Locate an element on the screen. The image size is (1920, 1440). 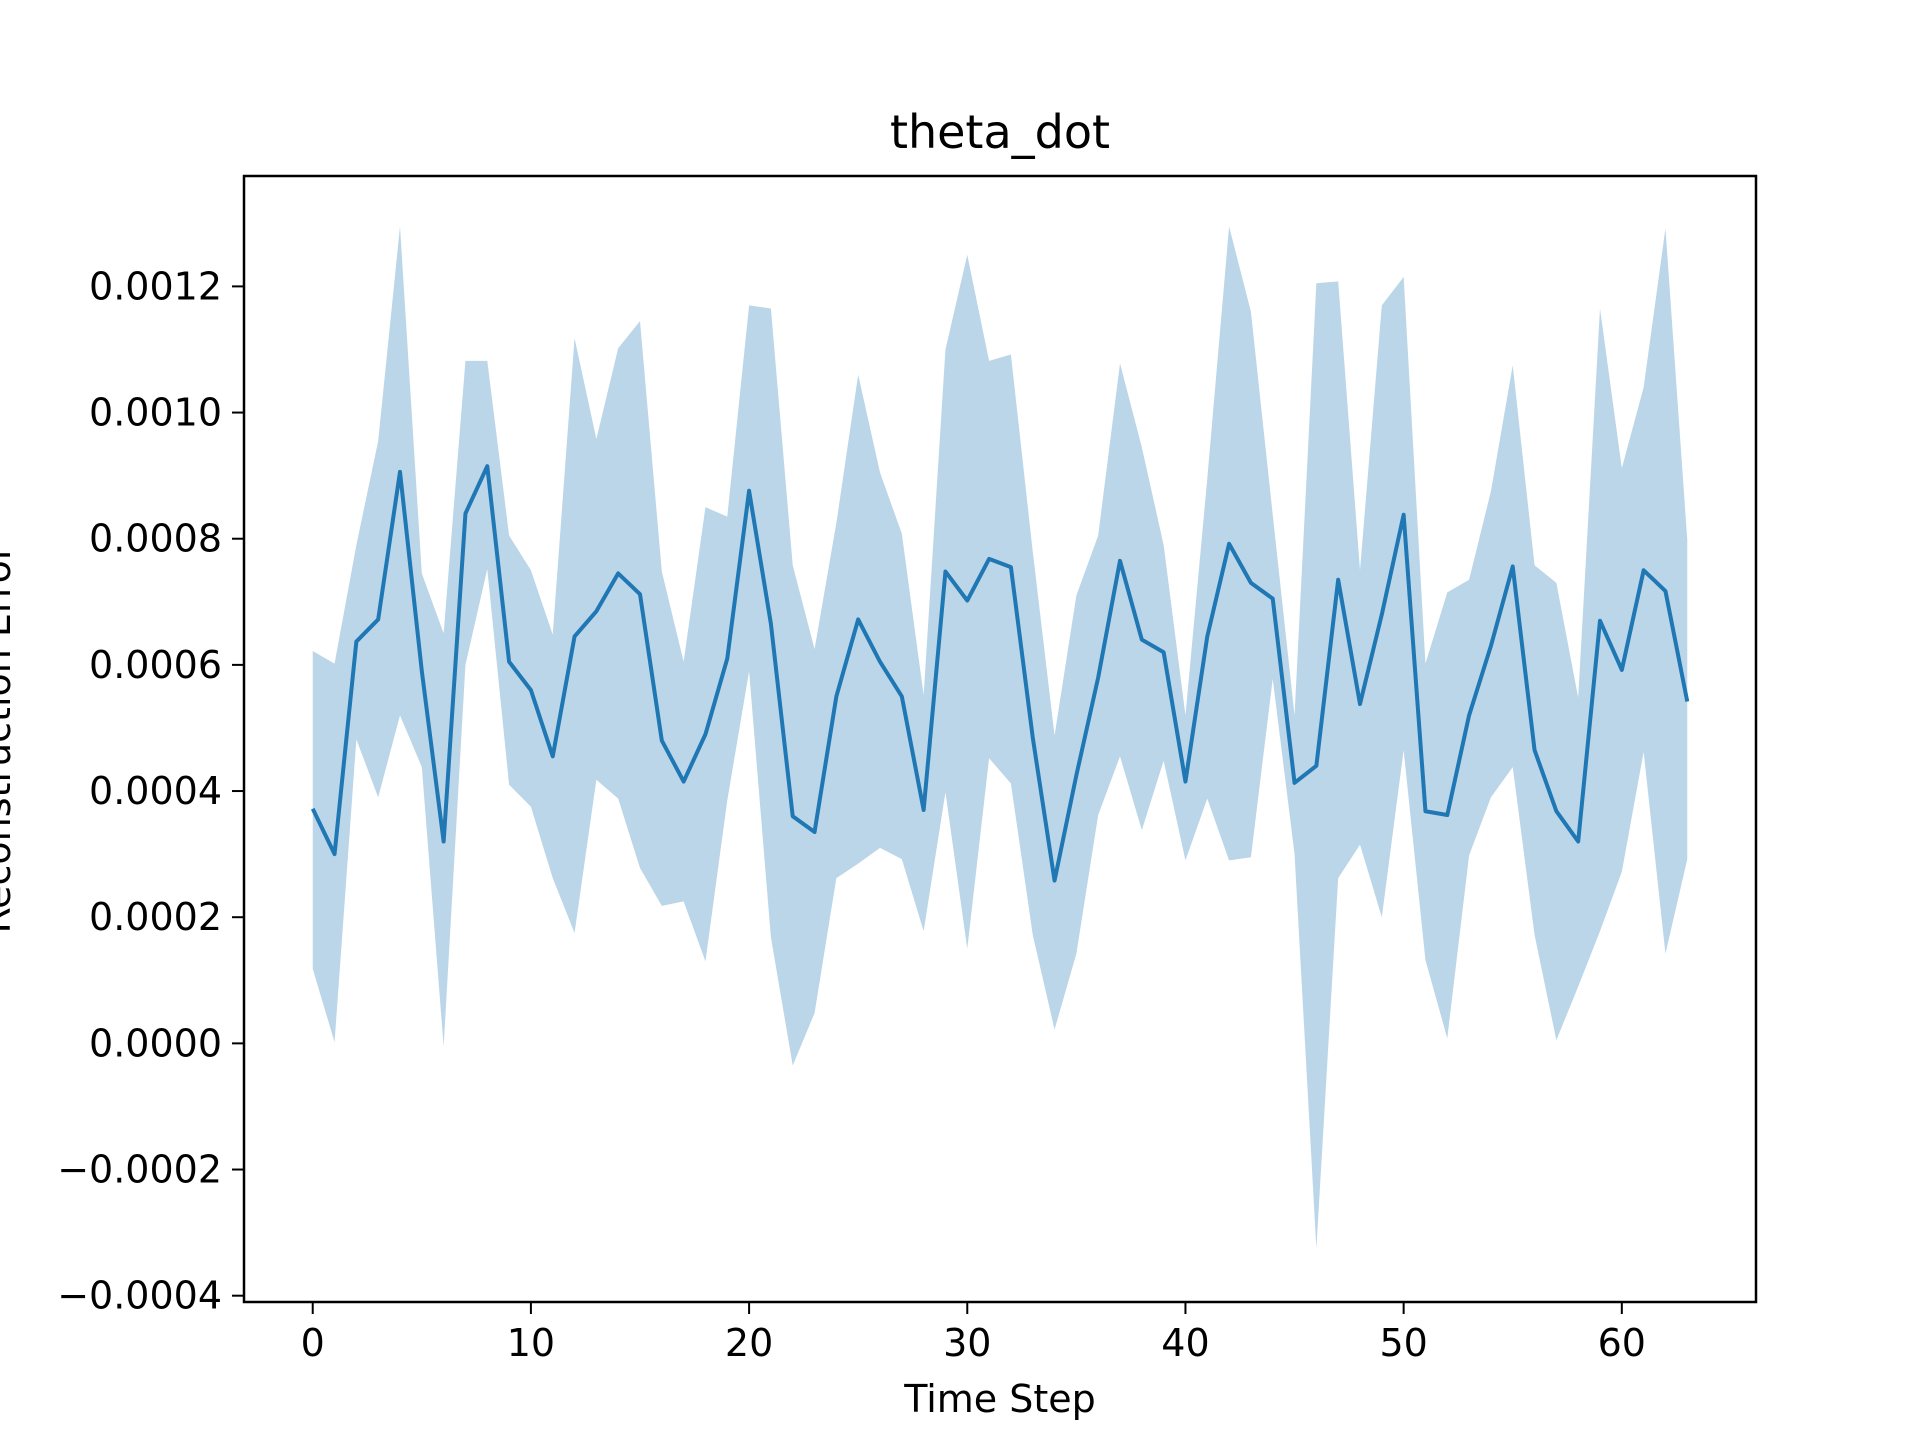
x-axis-ticks: 0 10 20 30 40 50 60 is located at coordinates (973, 1333).